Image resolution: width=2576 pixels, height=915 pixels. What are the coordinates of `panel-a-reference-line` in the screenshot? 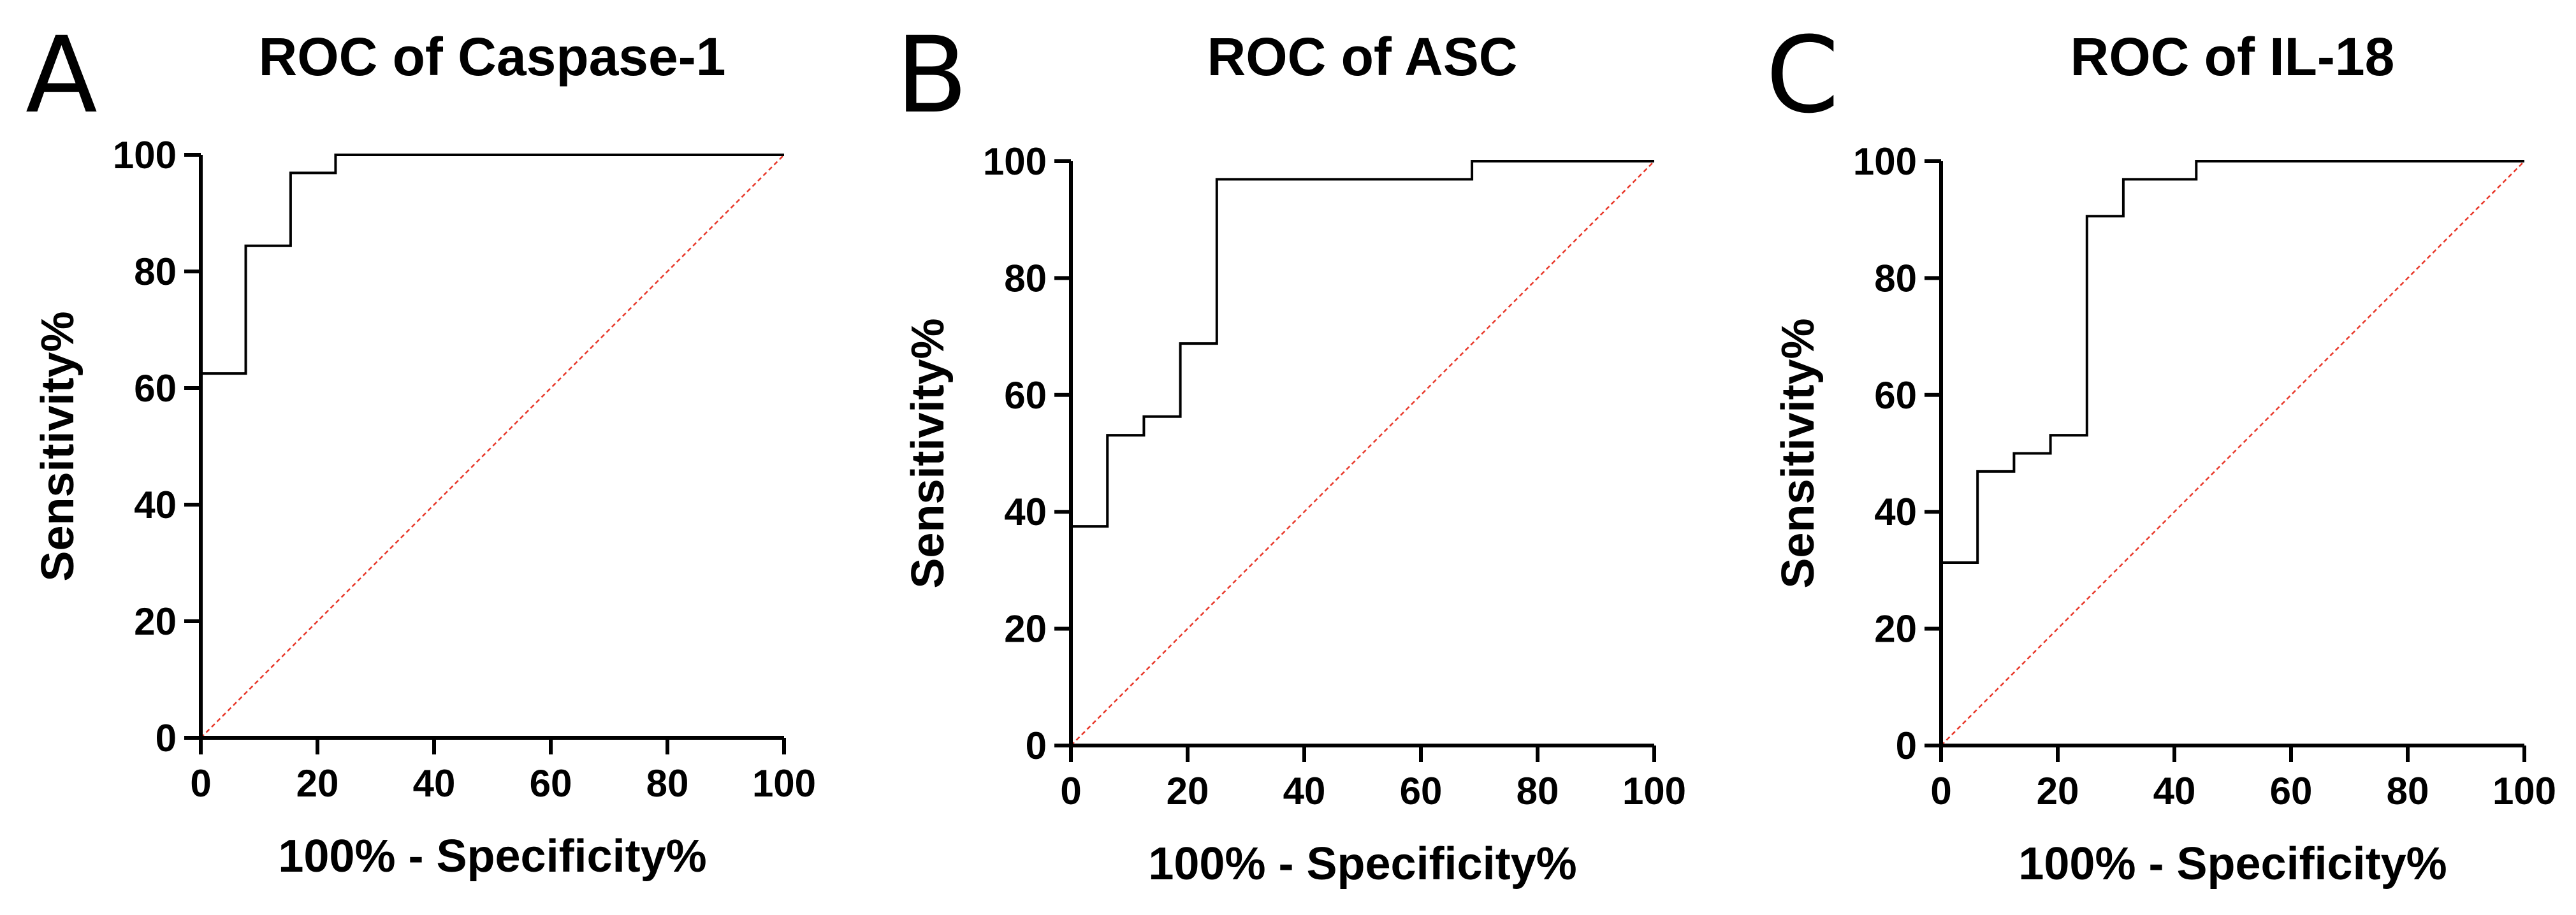 It's located at (492, 446).